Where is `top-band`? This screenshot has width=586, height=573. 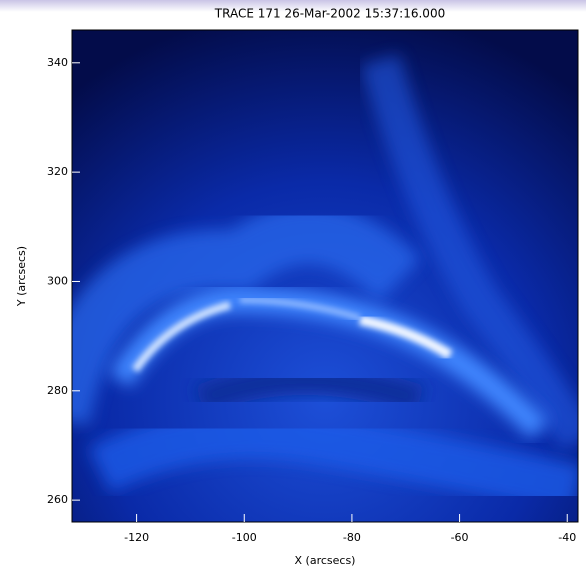 top-band is located at coordinates (293, 6).